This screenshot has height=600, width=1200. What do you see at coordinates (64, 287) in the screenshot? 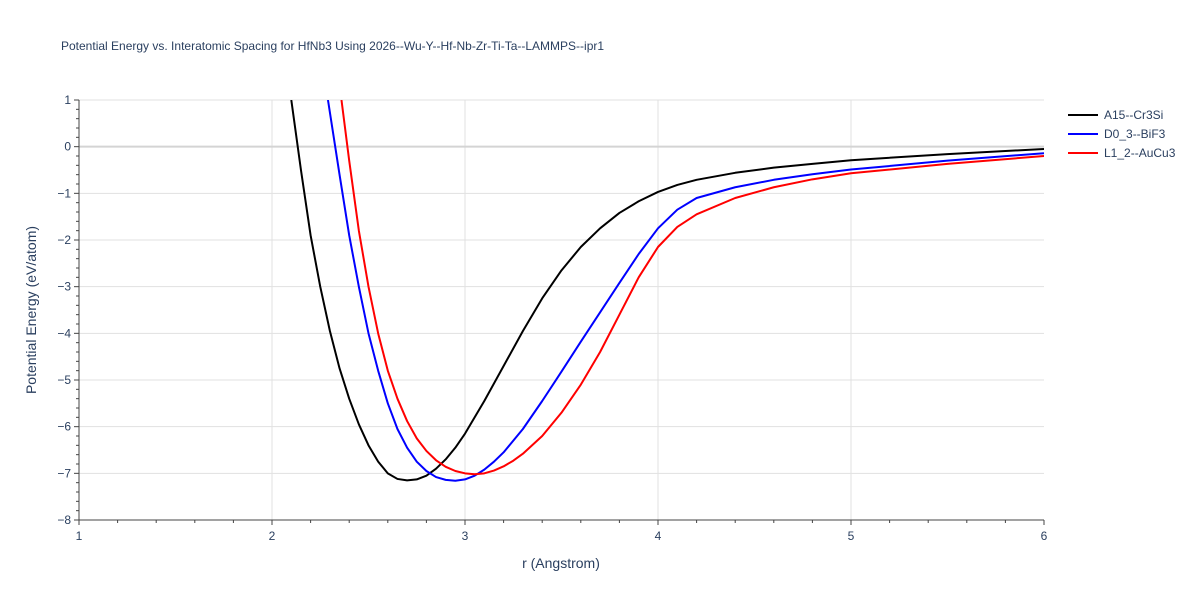
I see `y-tick-label: −3` at bounding box center [64, 287].